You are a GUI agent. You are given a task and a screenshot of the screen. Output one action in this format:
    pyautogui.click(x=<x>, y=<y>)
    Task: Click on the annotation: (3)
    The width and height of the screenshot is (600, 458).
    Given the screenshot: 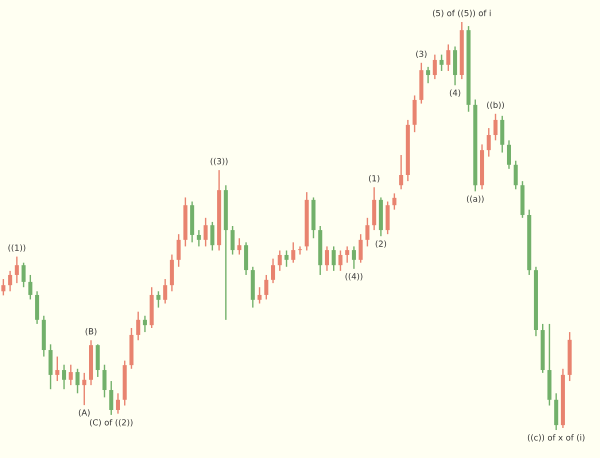 What is the action you would take?
    pyautogui.click(x=421, y=54)
    